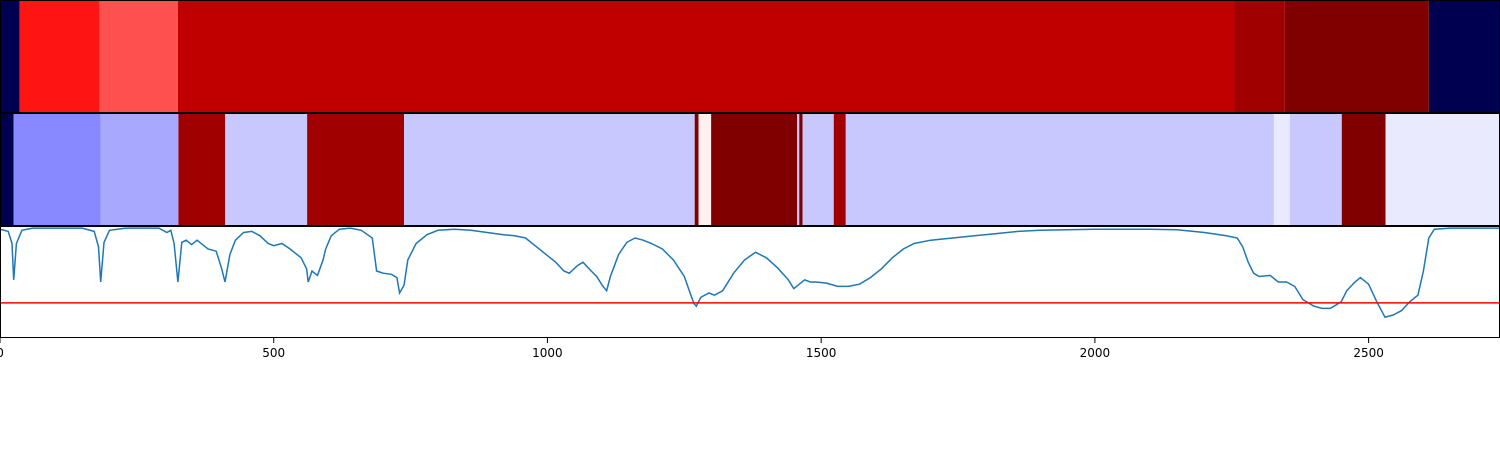 This screenshot has width=1500, height=450. I want to click on x-axis: 0 500 1000 1500 2000 2500, so click(692, 349).